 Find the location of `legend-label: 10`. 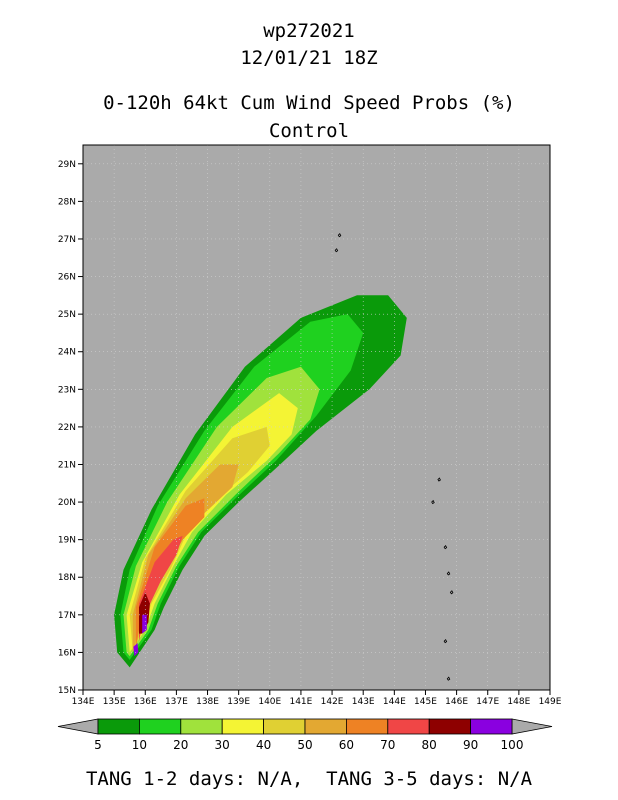

legend-label: 10 is located at coordinates (139, 745).